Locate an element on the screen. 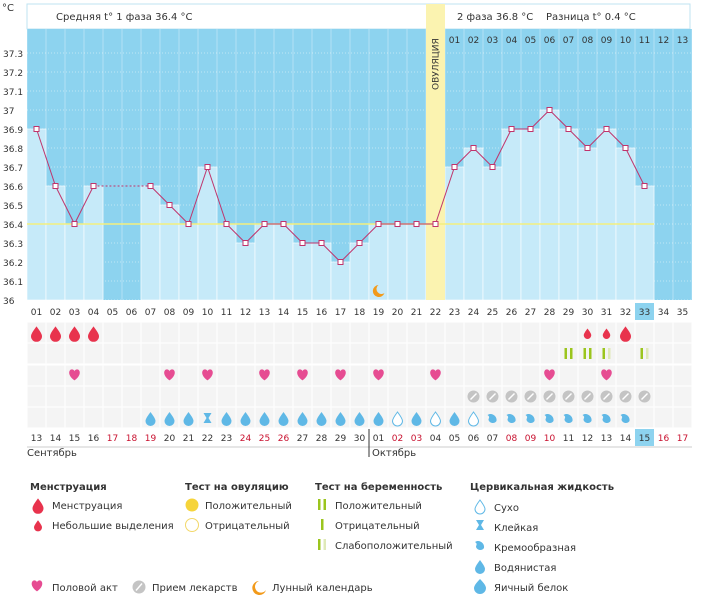 Image resolution: width=701 pixels, height=595 pixels. phase1-average: Средняя t° 1 фаза 36.4 °C is located at coordinates (124, 17).